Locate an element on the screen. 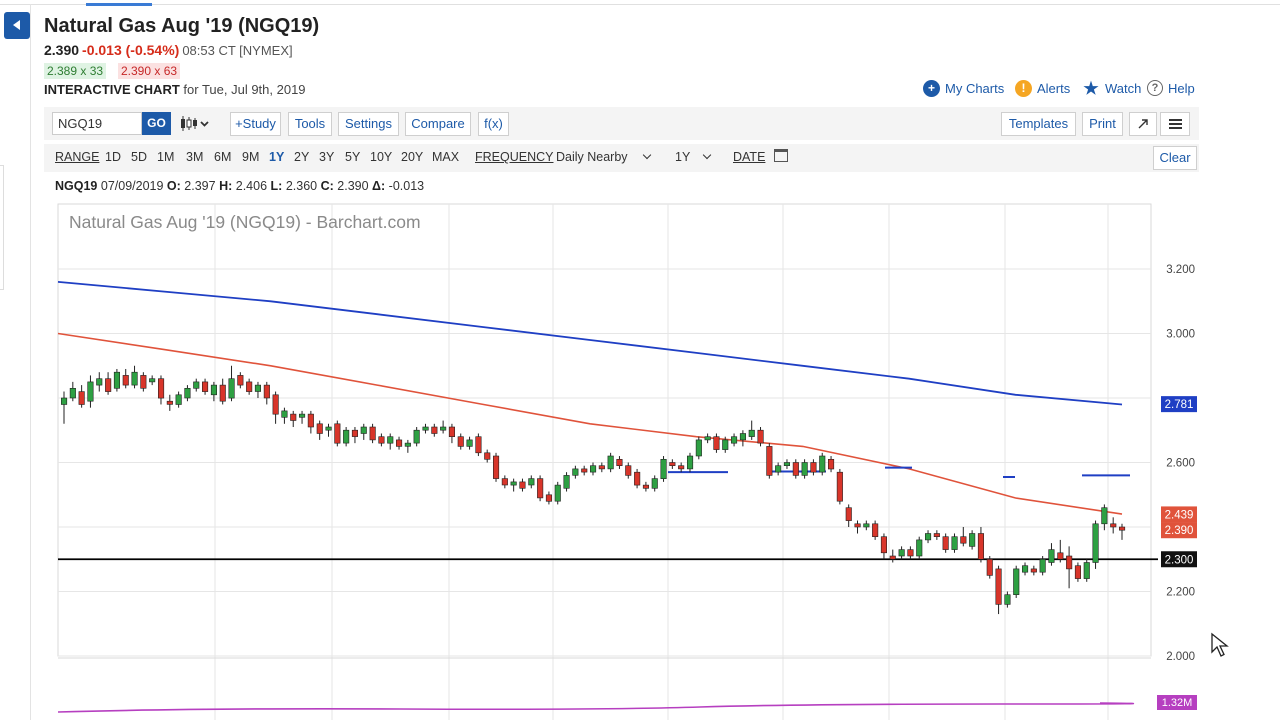 The height and width of the screenshot is (720, 1280). templates-button: Templates is located at coordinates (1038, 124).